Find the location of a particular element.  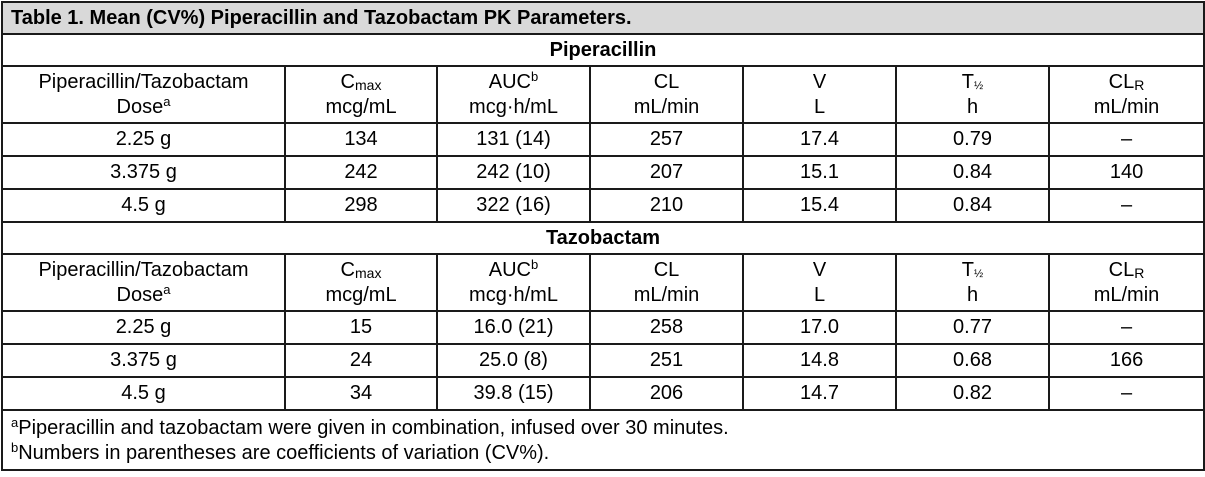

cell-clr: 140 is located at coordinates (1126, 172).